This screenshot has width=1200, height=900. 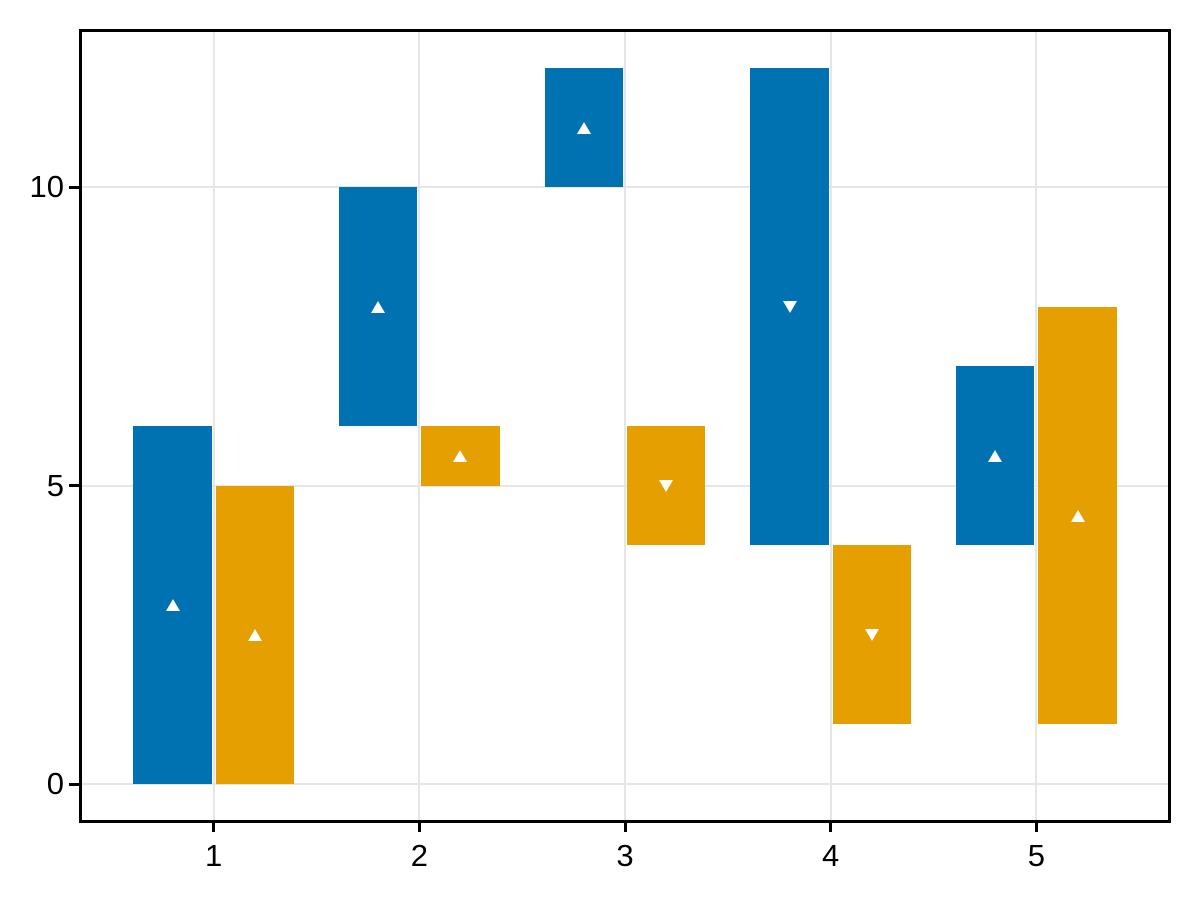 I want to click on x-tick-label: 5, so click(x=1036, y=855).